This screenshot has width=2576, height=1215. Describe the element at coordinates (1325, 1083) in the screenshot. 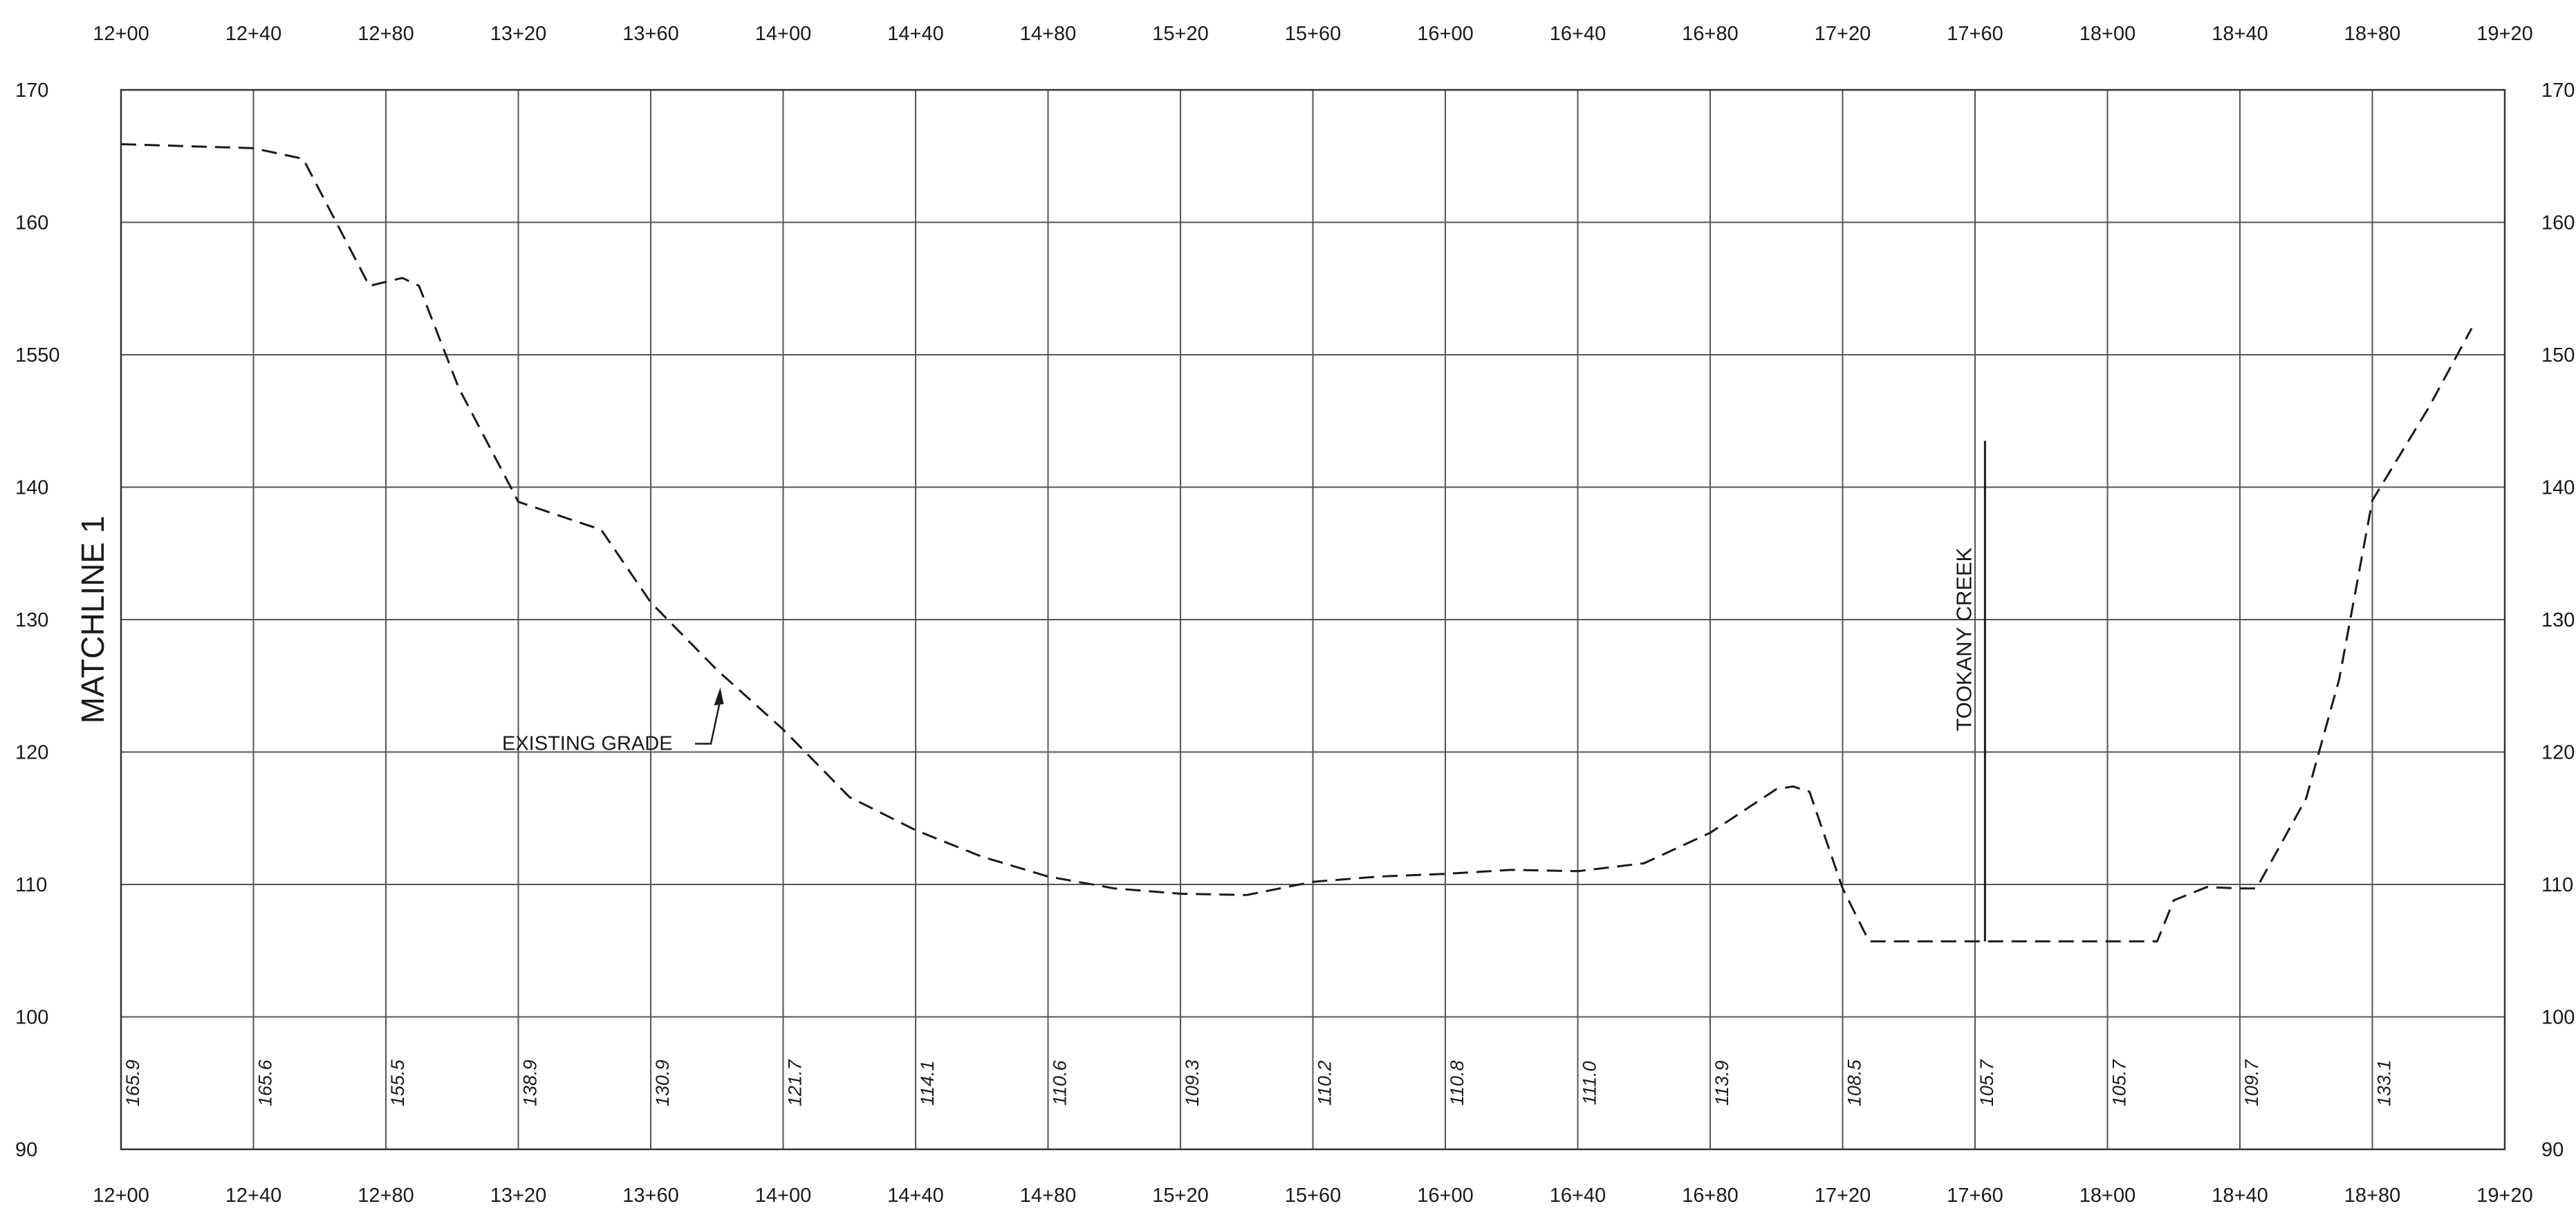

I see `ground-elevation-label: 110.2` at that location.